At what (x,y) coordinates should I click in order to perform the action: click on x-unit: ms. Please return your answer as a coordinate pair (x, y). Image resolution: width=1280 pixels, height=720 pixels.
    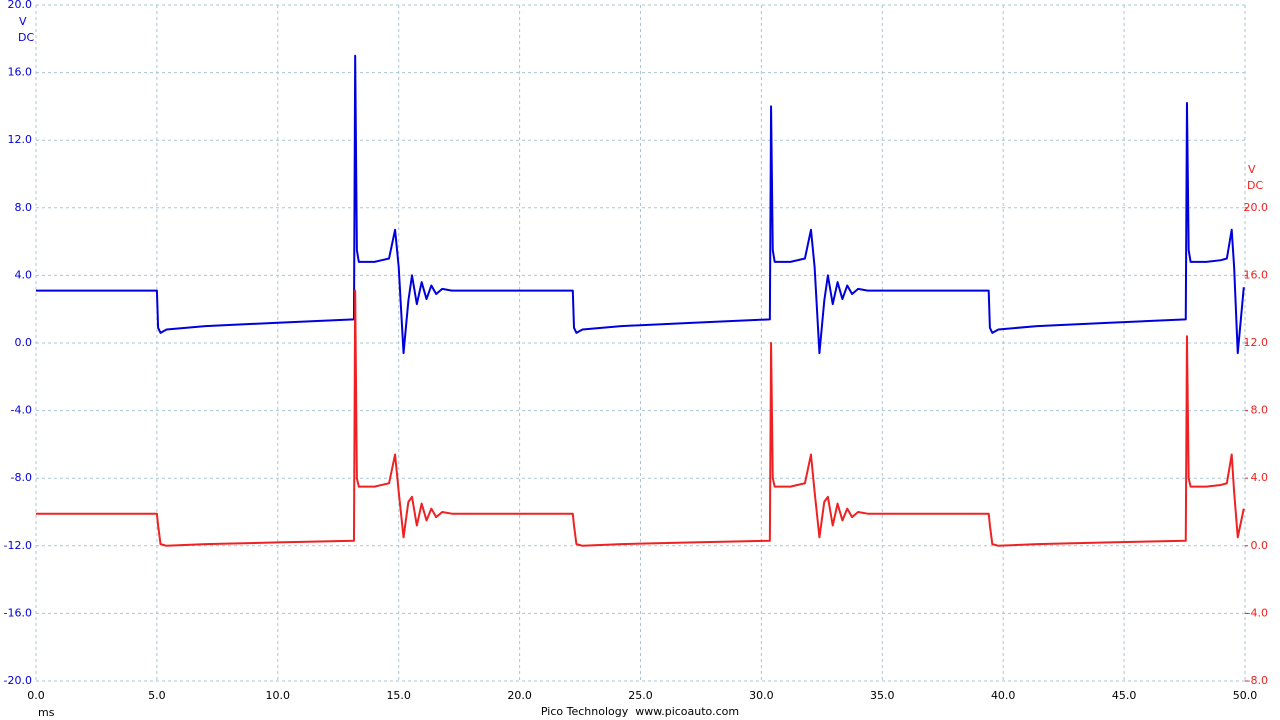
    Looking at the image, I should click on (46, 712).